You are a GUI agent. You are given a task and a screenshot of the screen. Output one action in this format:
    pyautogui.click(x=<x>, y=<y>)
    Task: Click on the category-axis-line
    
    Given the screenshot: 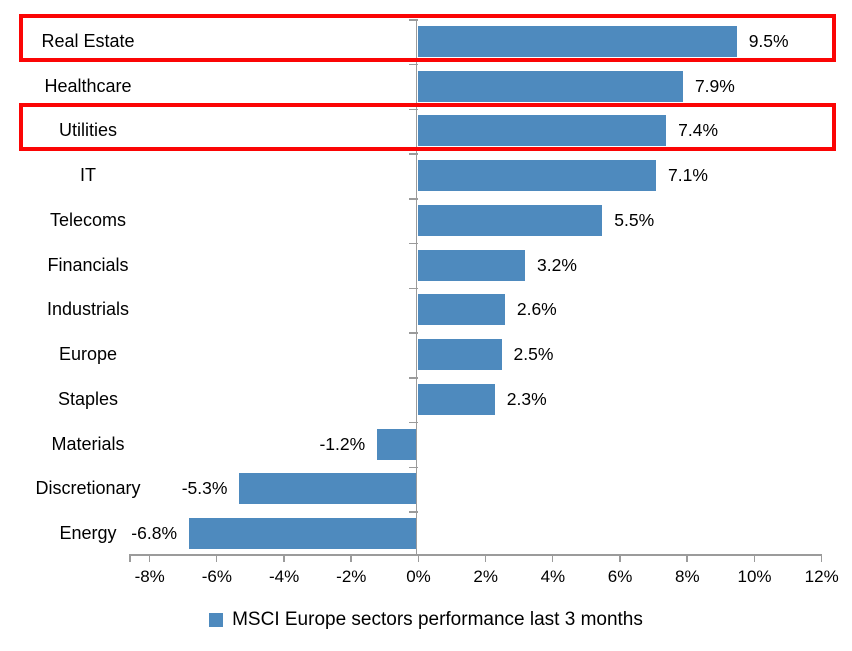 What is the action you would take?
    pyautogui.click(x=416, y=287)
    